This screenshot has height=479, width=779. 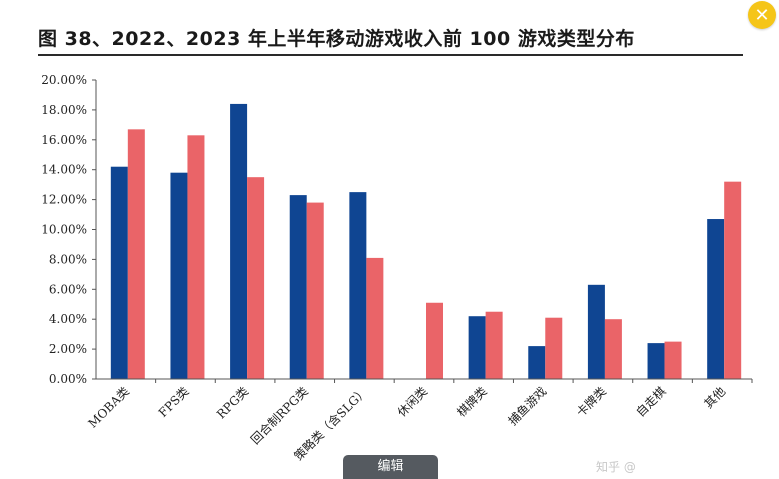 I want to click on close-button: ✕, so click(x=762, y=15).